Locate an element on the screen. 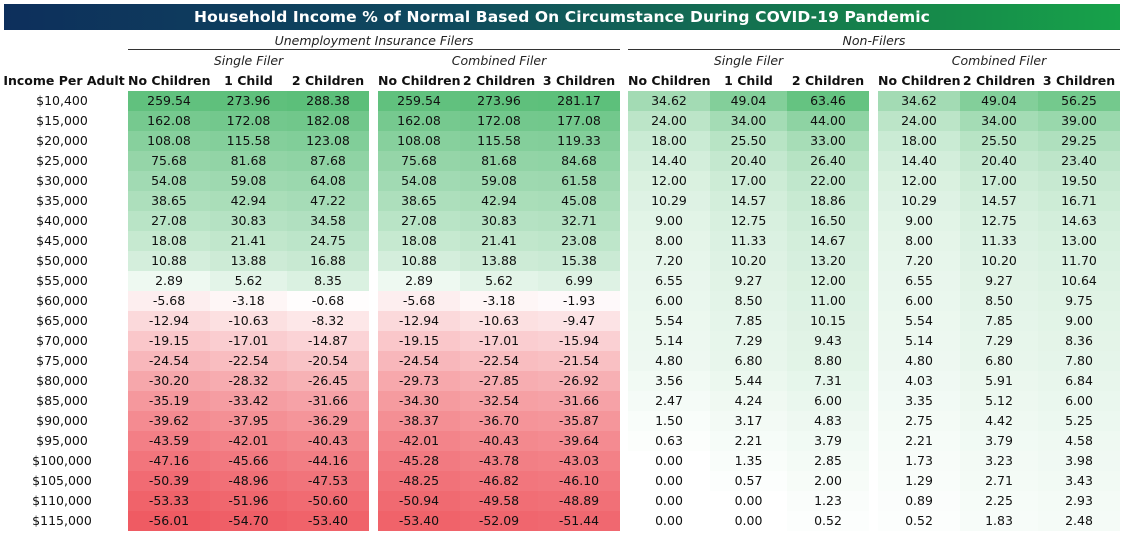  data-cell: 115.58 is located at coordinates (248, 141).